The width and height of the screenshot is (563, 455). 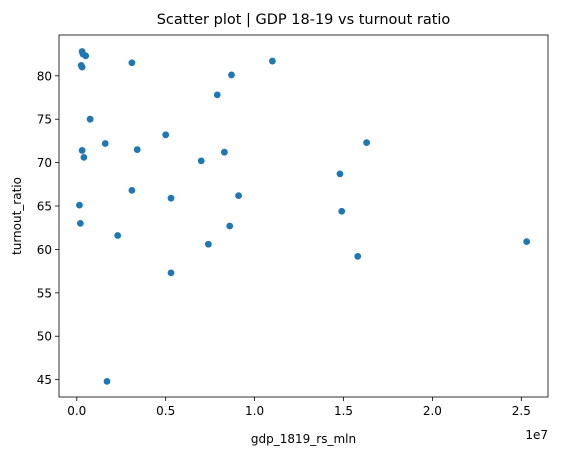 What do you see at coordinates (343, 411) in the screenshot?
I see `x-tick-label: 1.5` at bounding box center [343, 411].